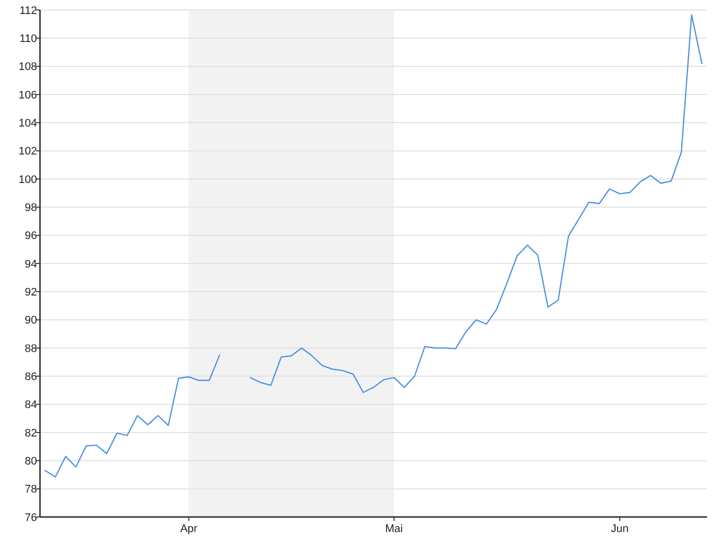 This screenshot has width=720, height=540. What do you see at coordinates (28, 39) in the screenshot?
I see `y-tick-label: 110` at bounding box center [28, 39].